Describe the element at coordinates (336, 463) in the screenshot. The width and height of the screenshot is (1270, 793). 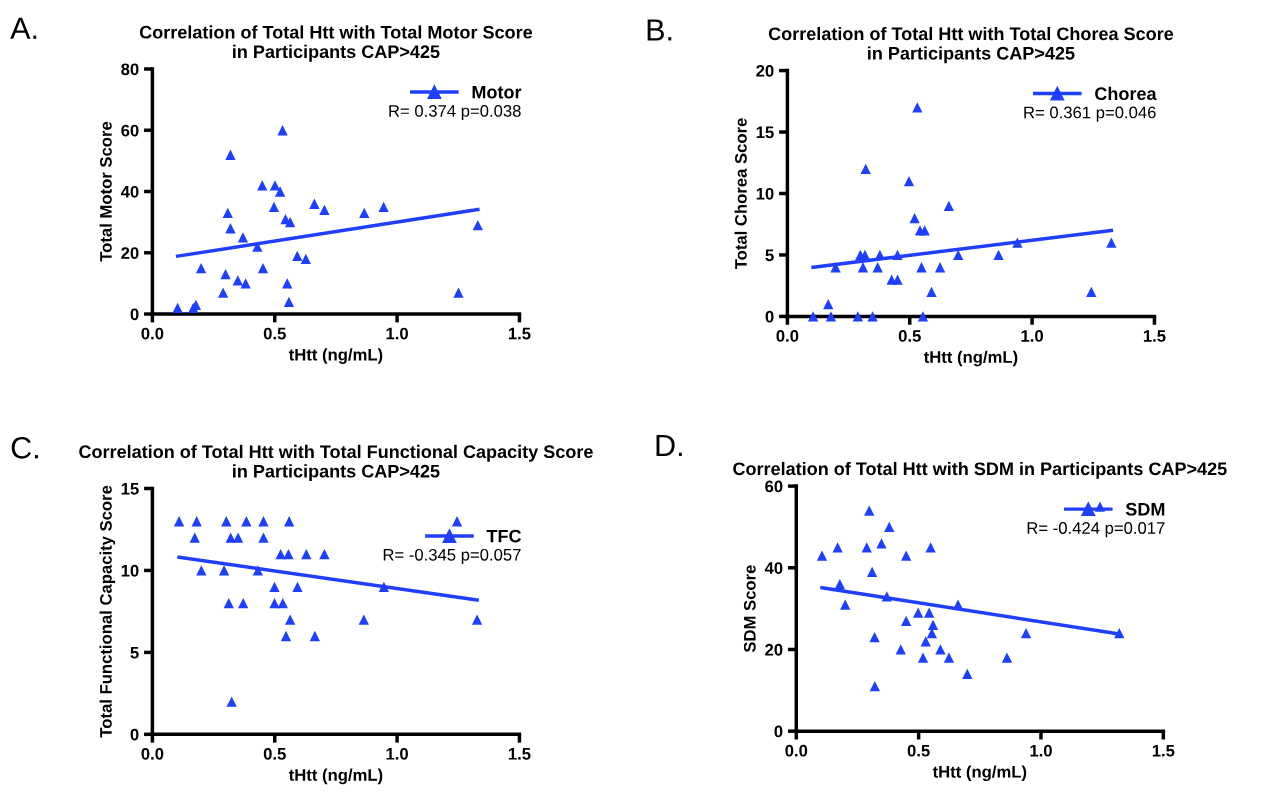
I see `chart-title: Correlation of Total Htt with Total Functional Capacity Score in Participants CAP>425` at that location.